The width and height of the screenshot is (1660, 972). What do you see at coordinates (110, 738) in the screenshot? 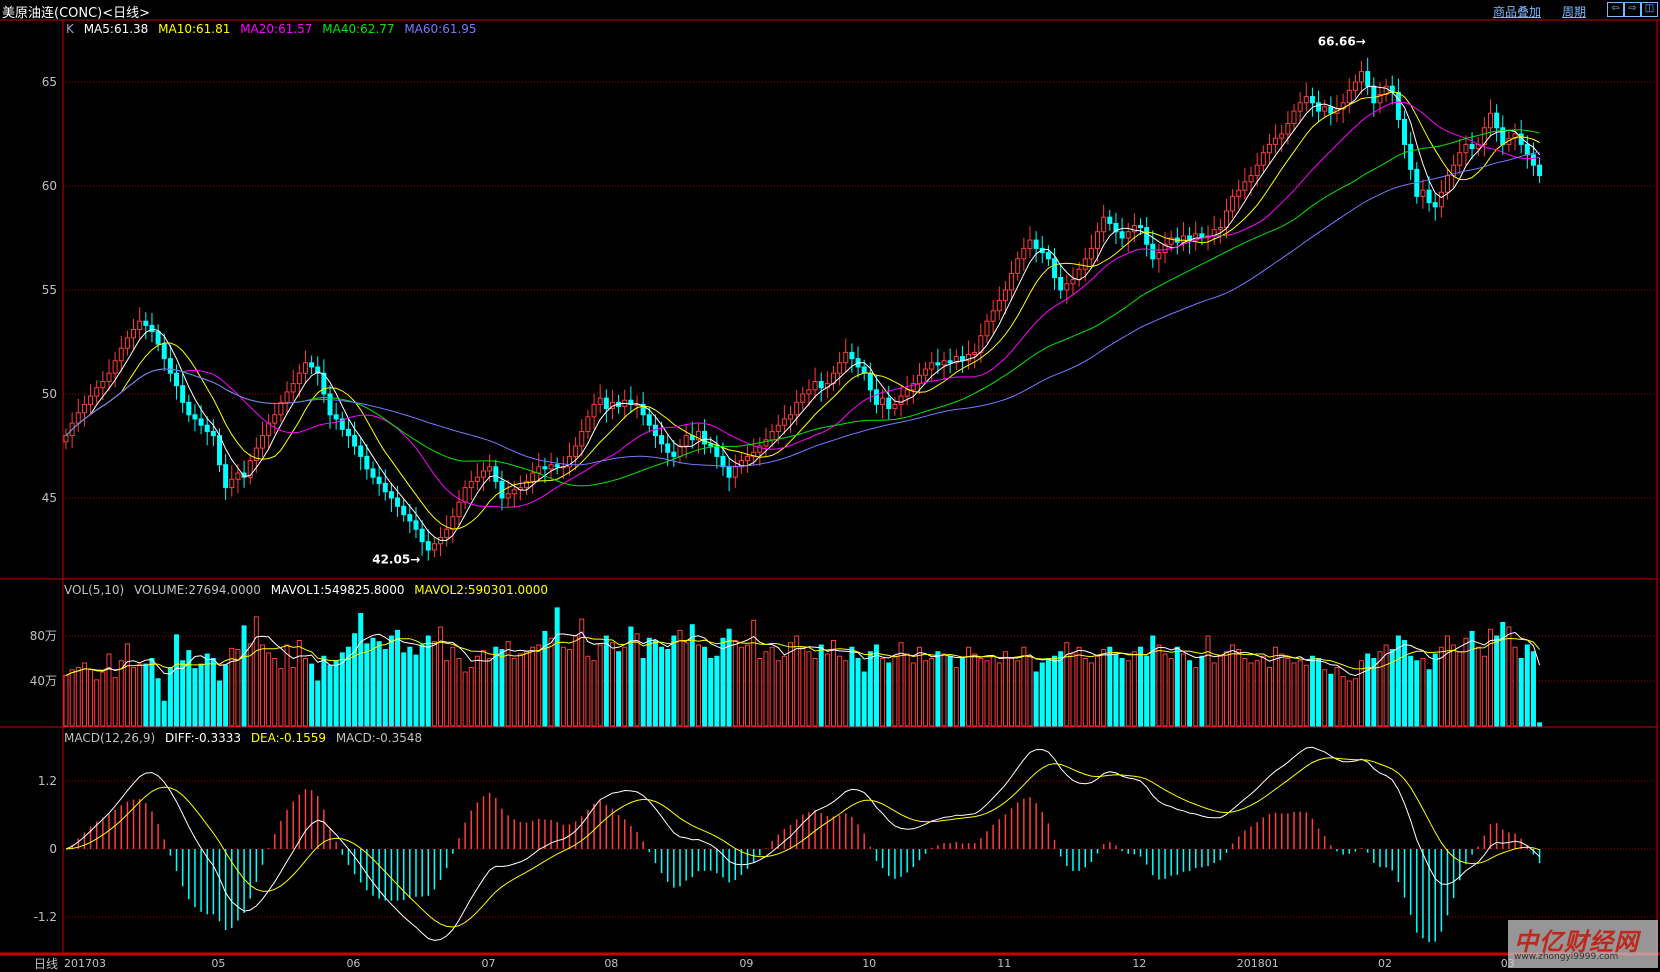
I see `legend-macd-name: MACD(12,26,9)` at bounding box center [110, 738].